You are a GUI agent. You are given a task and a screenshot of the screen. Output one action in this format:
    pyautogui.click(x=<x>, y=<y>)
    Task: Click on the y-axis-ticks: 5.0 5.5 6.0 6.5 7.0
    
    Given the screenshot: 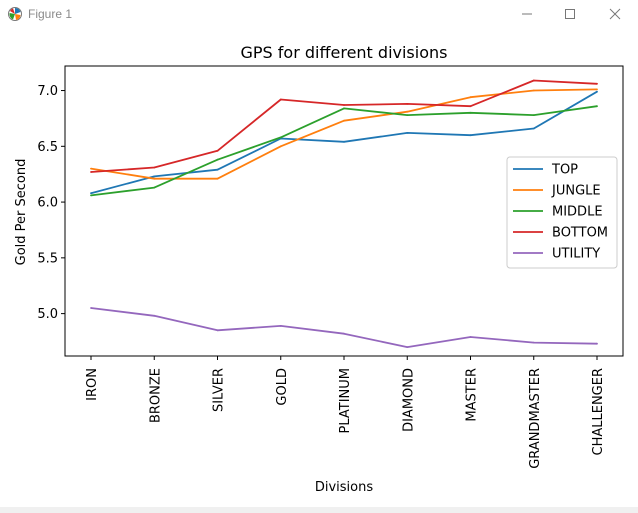 What is the action you would take?
    pyautogui.click(x=51, y=203)
    